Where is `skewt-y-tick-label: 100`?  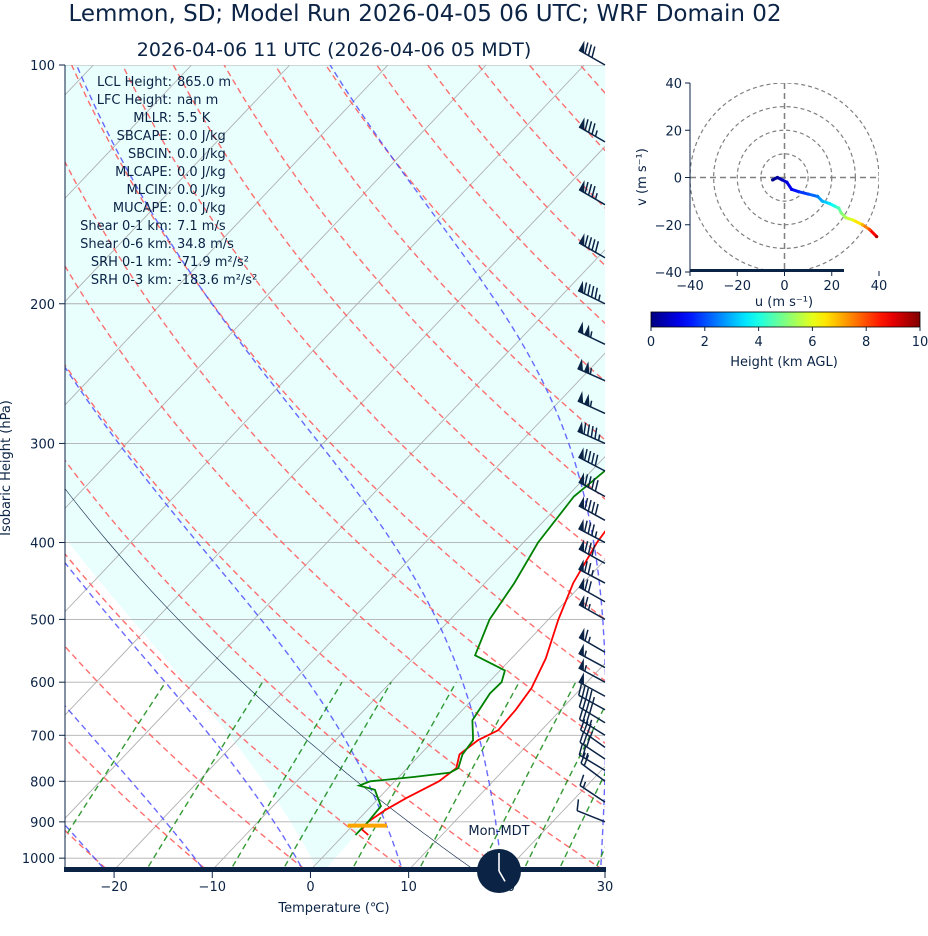
skewt-y-tick-label: 100 is located at coordinates (42, 66).